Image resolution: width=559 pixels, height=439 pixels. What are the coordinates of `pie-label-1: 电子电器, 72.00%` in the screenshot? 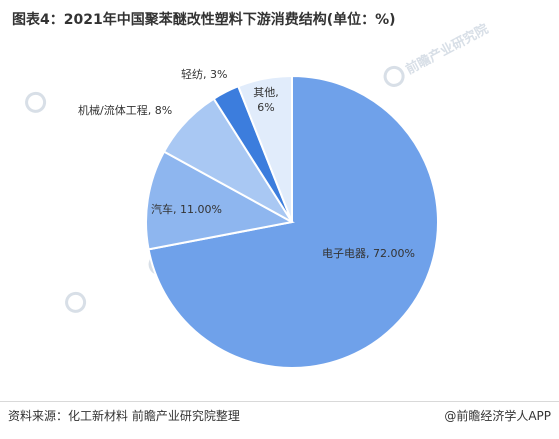 It's located at (368, 253).